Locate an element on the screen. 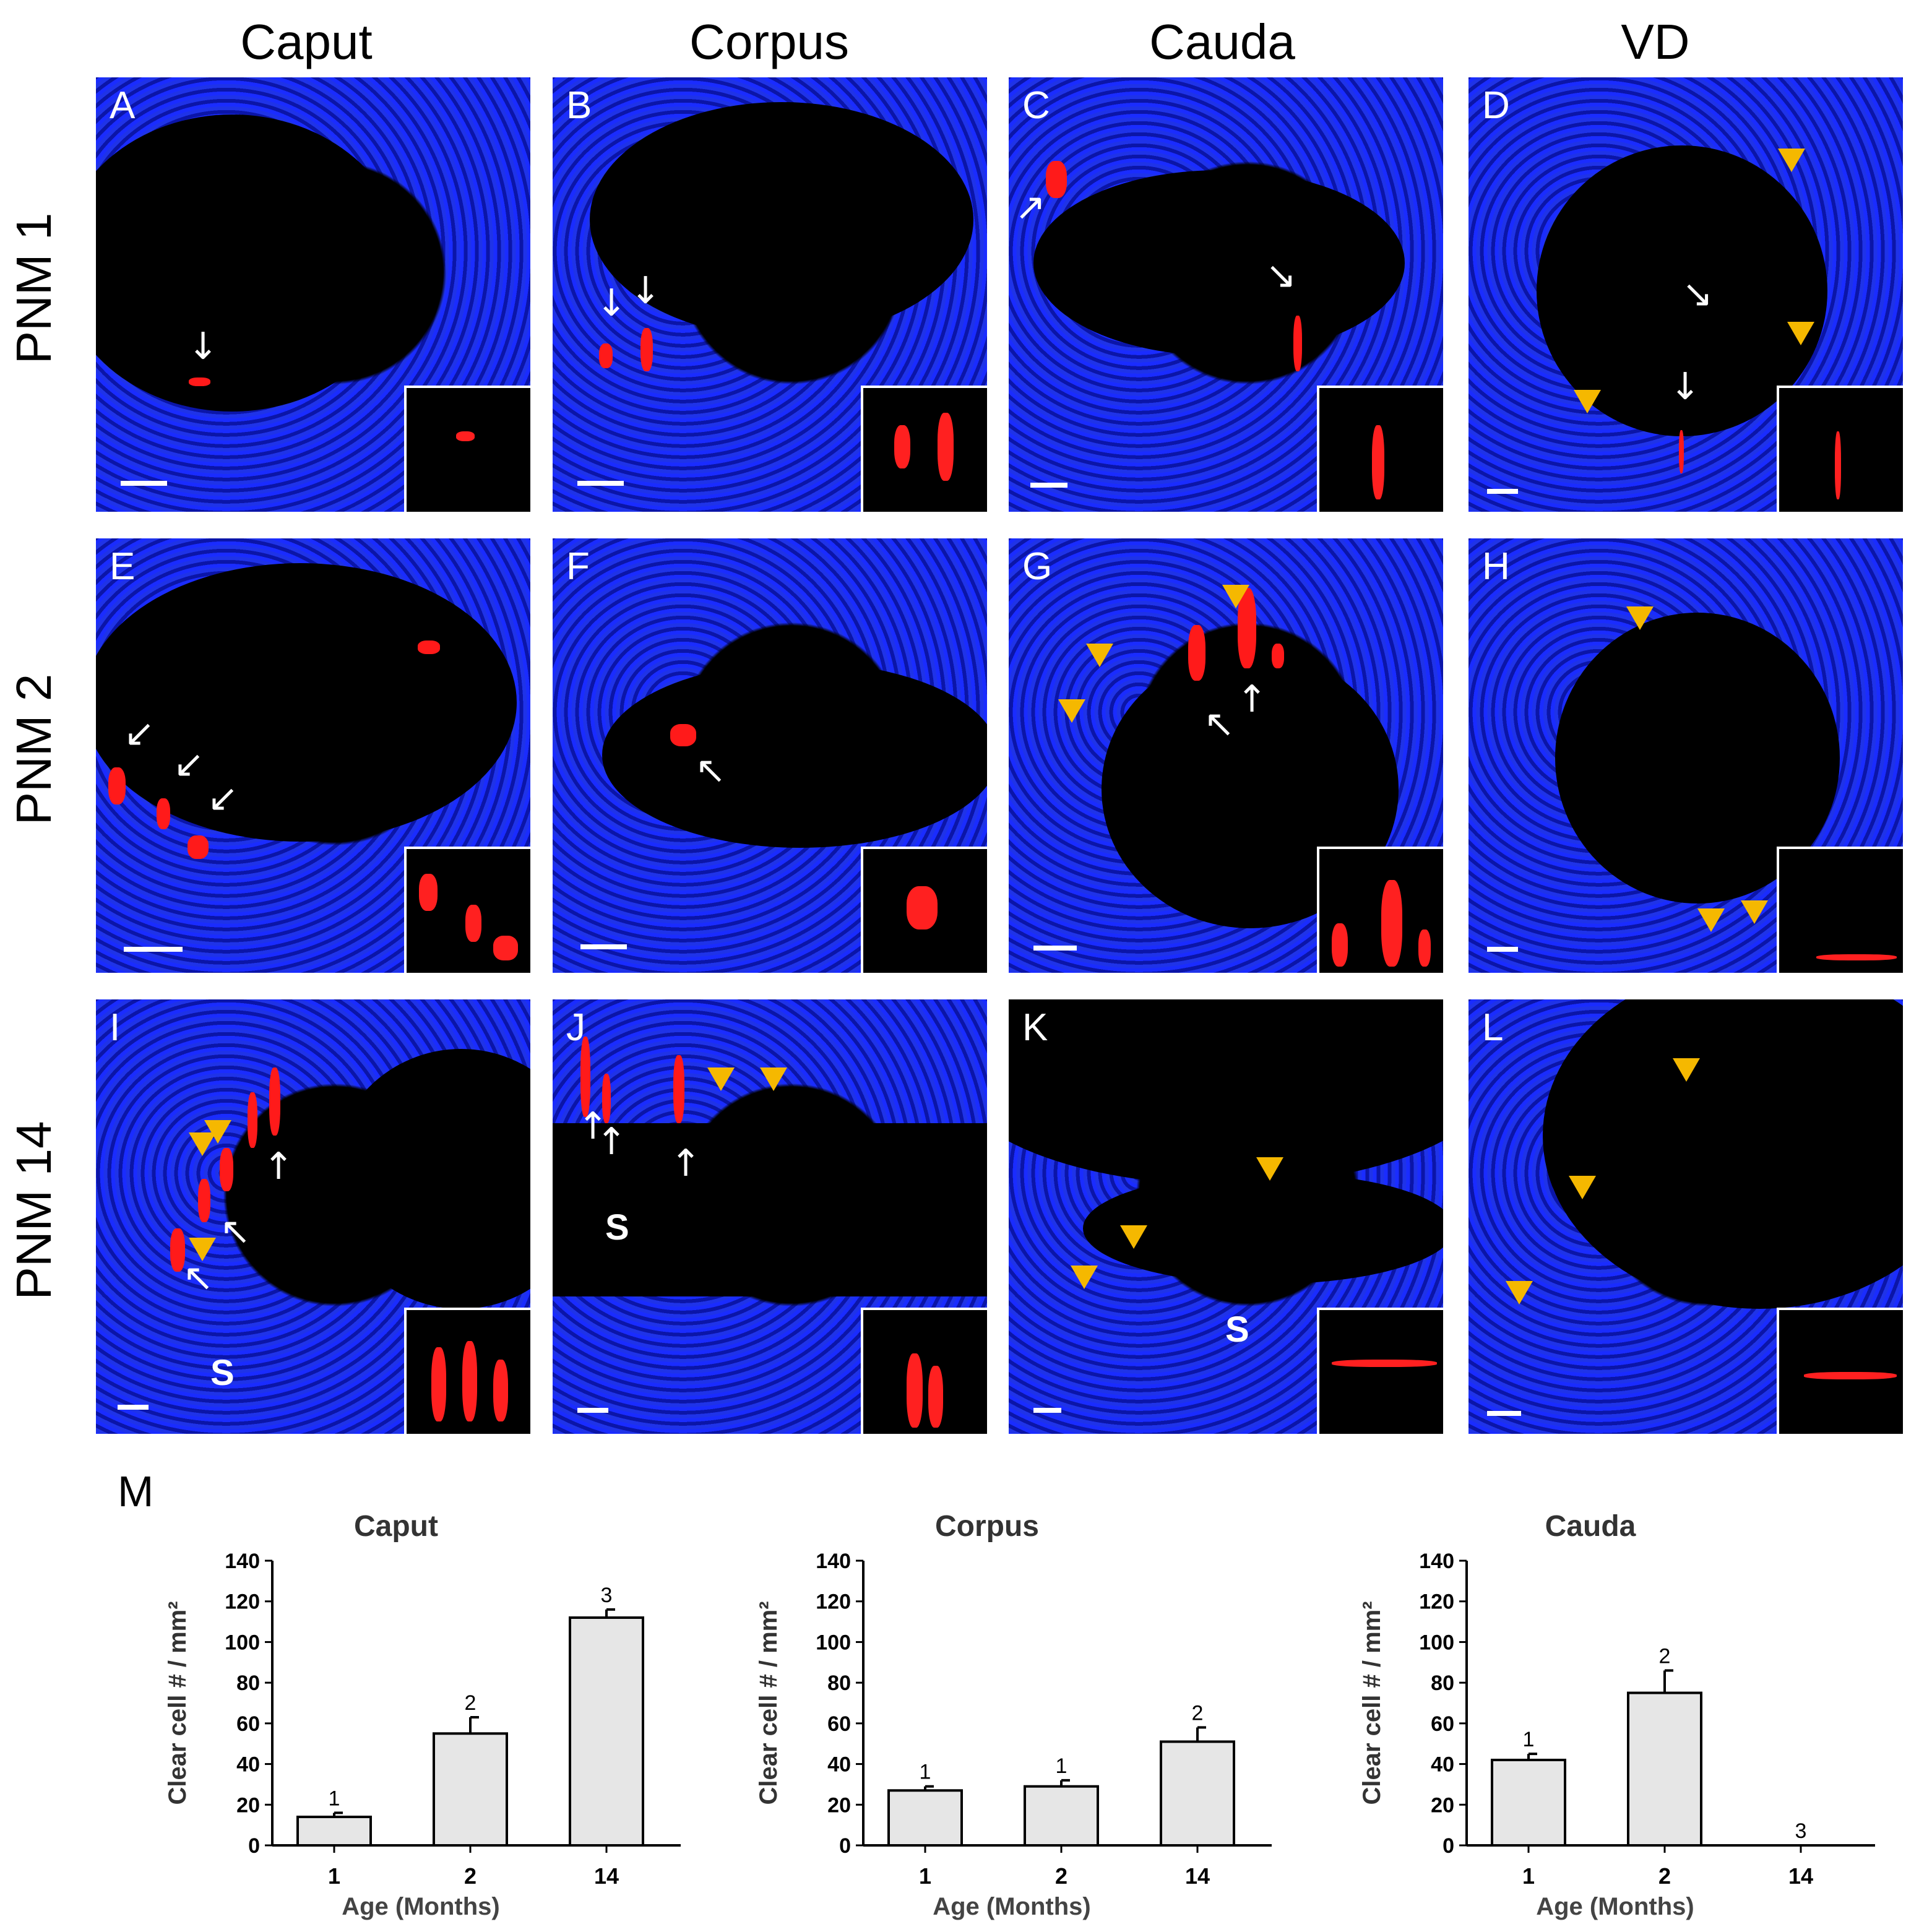 This screenshot has height=1932, width=1932. chart-title: Caput is located at coordinates (396, 1527).